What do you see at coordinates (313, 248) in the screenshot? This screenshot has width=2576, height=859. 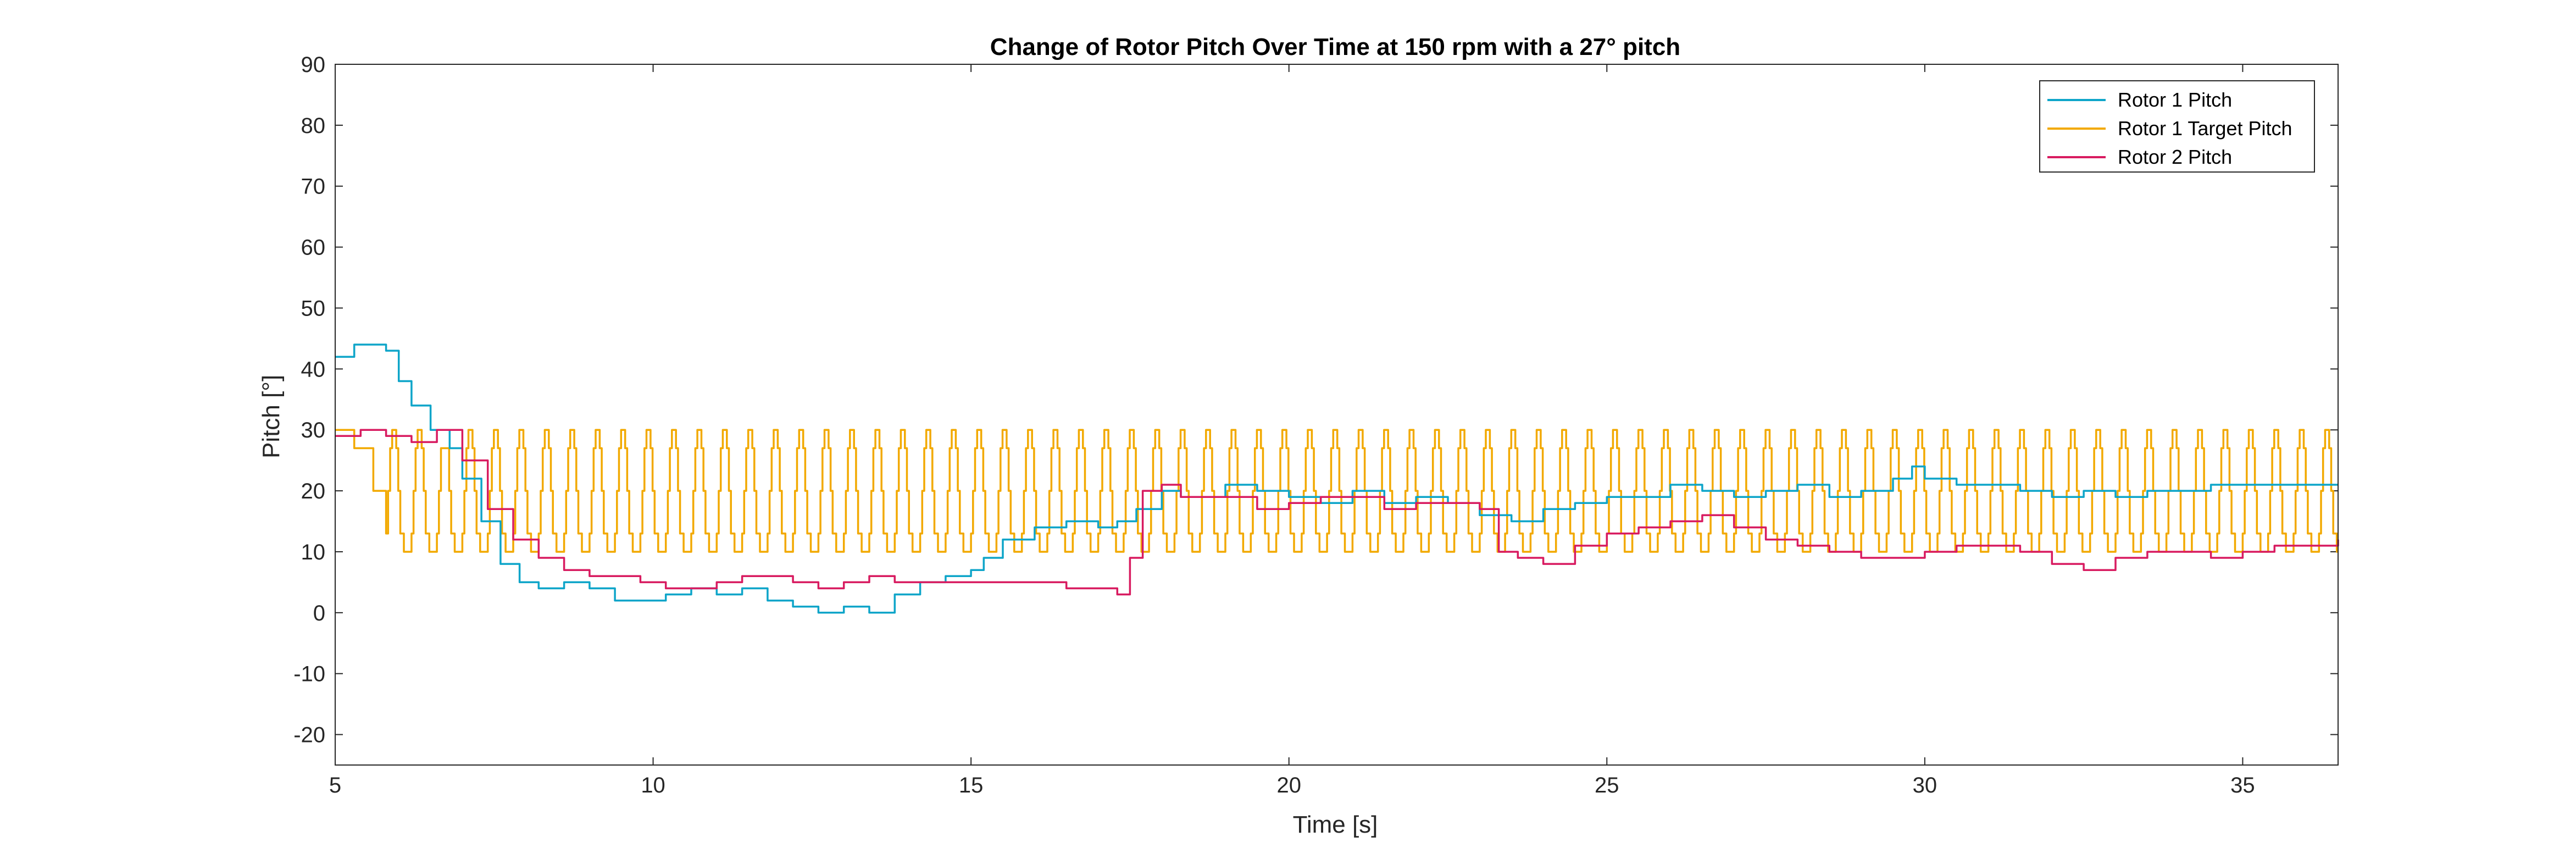 I see `y-tick-label: 60` at bounding box center [313, 248].